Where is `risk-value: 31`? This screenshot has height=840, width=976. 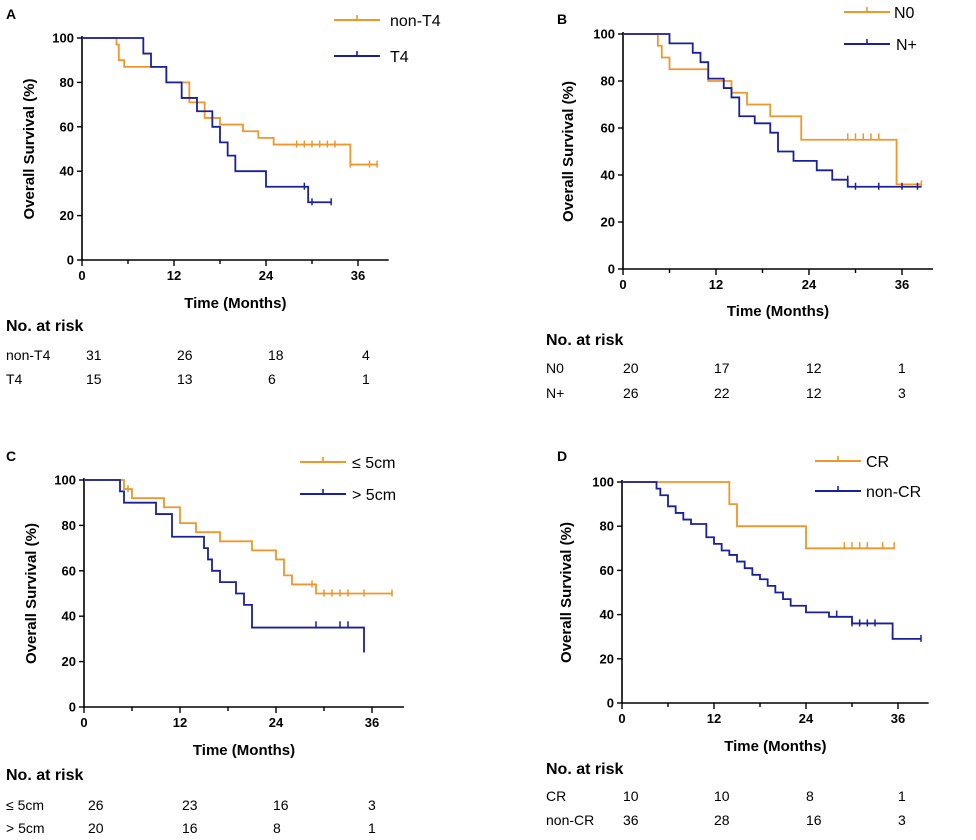
risk-value: 31 is located at coordinates (94, 355).